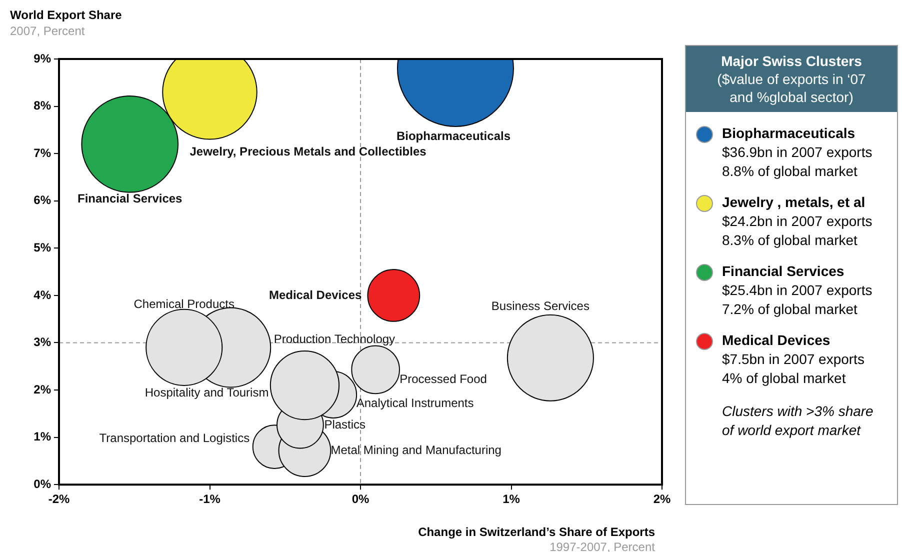 The height and width of the screenshot is (552, 902). Describe the element at coordinates (662, 499) in the screenshot. I see `x-tick-label: 2%` at that location.